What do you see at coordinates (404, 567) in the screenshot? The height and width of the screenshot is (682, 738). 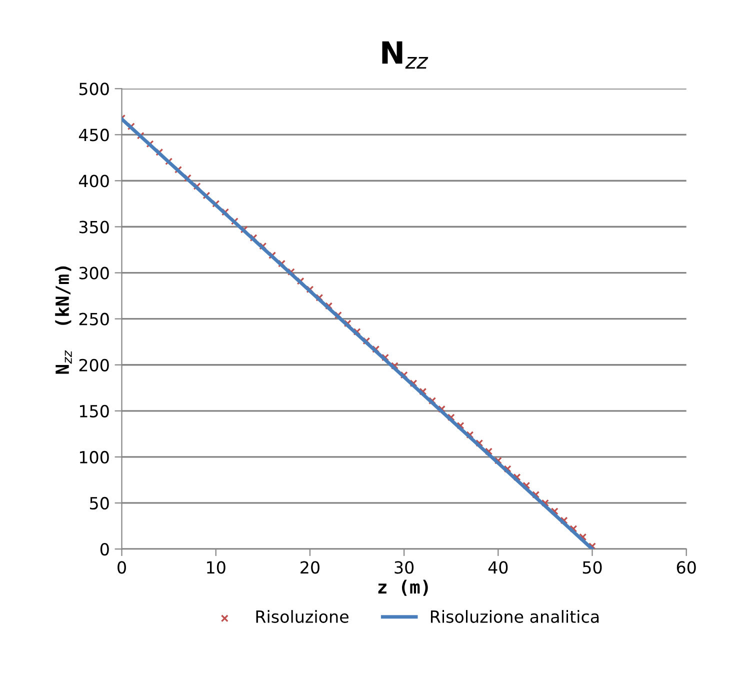 I see `x-tick-label: 30` at bounding box center [404, 567].